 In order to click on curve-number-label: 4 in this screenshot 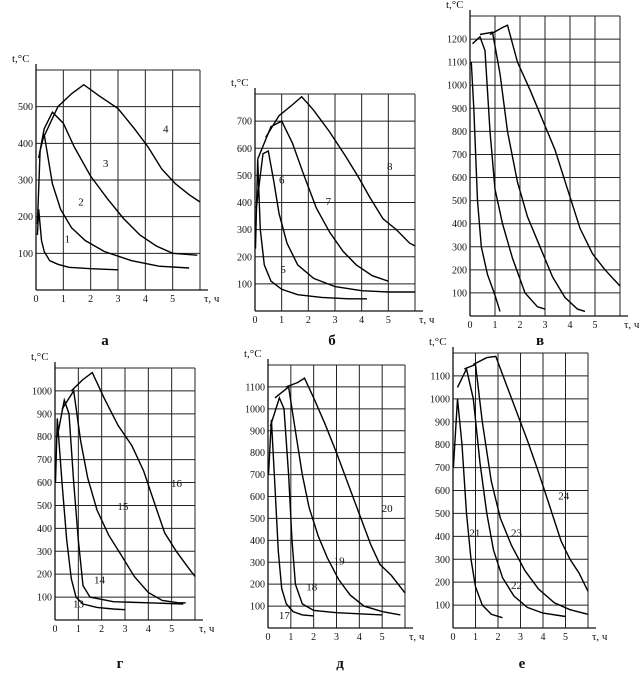, I will do `click(166, 129)`.